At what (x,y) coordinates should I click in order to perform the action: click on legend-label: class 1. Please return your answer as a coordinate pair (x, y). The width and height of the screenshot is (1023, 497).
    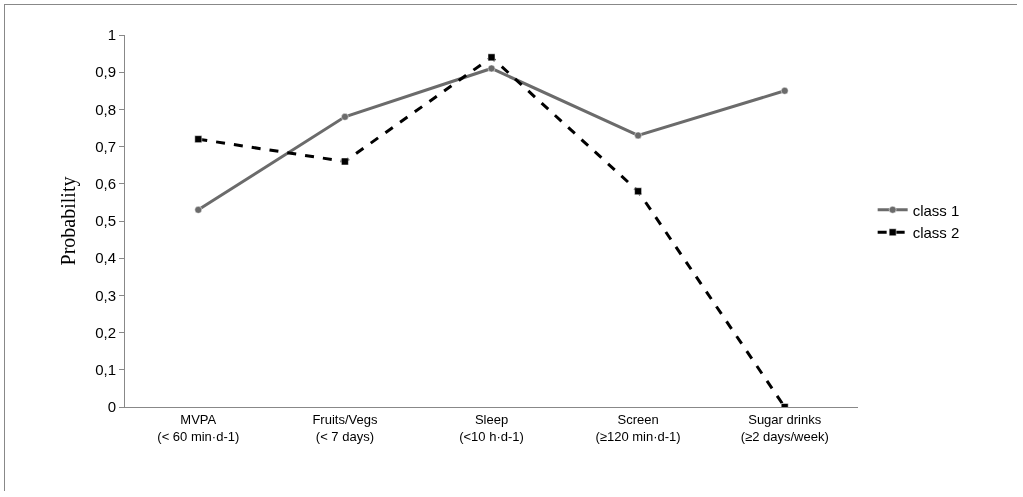
    Looking at the image, I should click on (936, 210).